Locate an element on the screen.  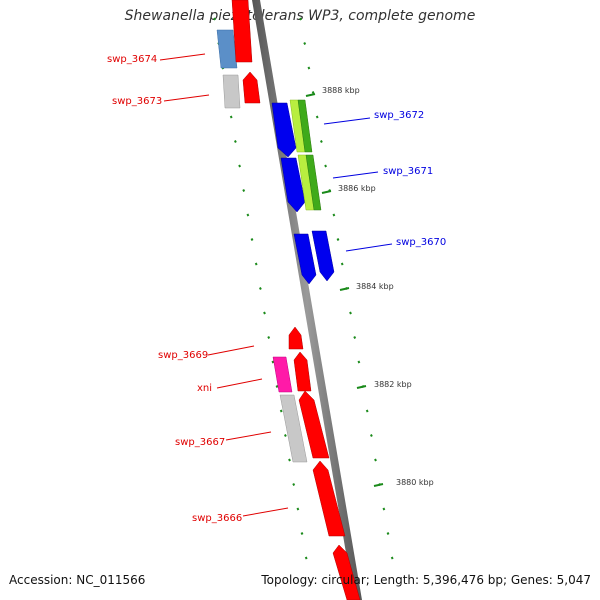
gene-label-swp-3669: swp_3669 is located at coordinates (183, 355).